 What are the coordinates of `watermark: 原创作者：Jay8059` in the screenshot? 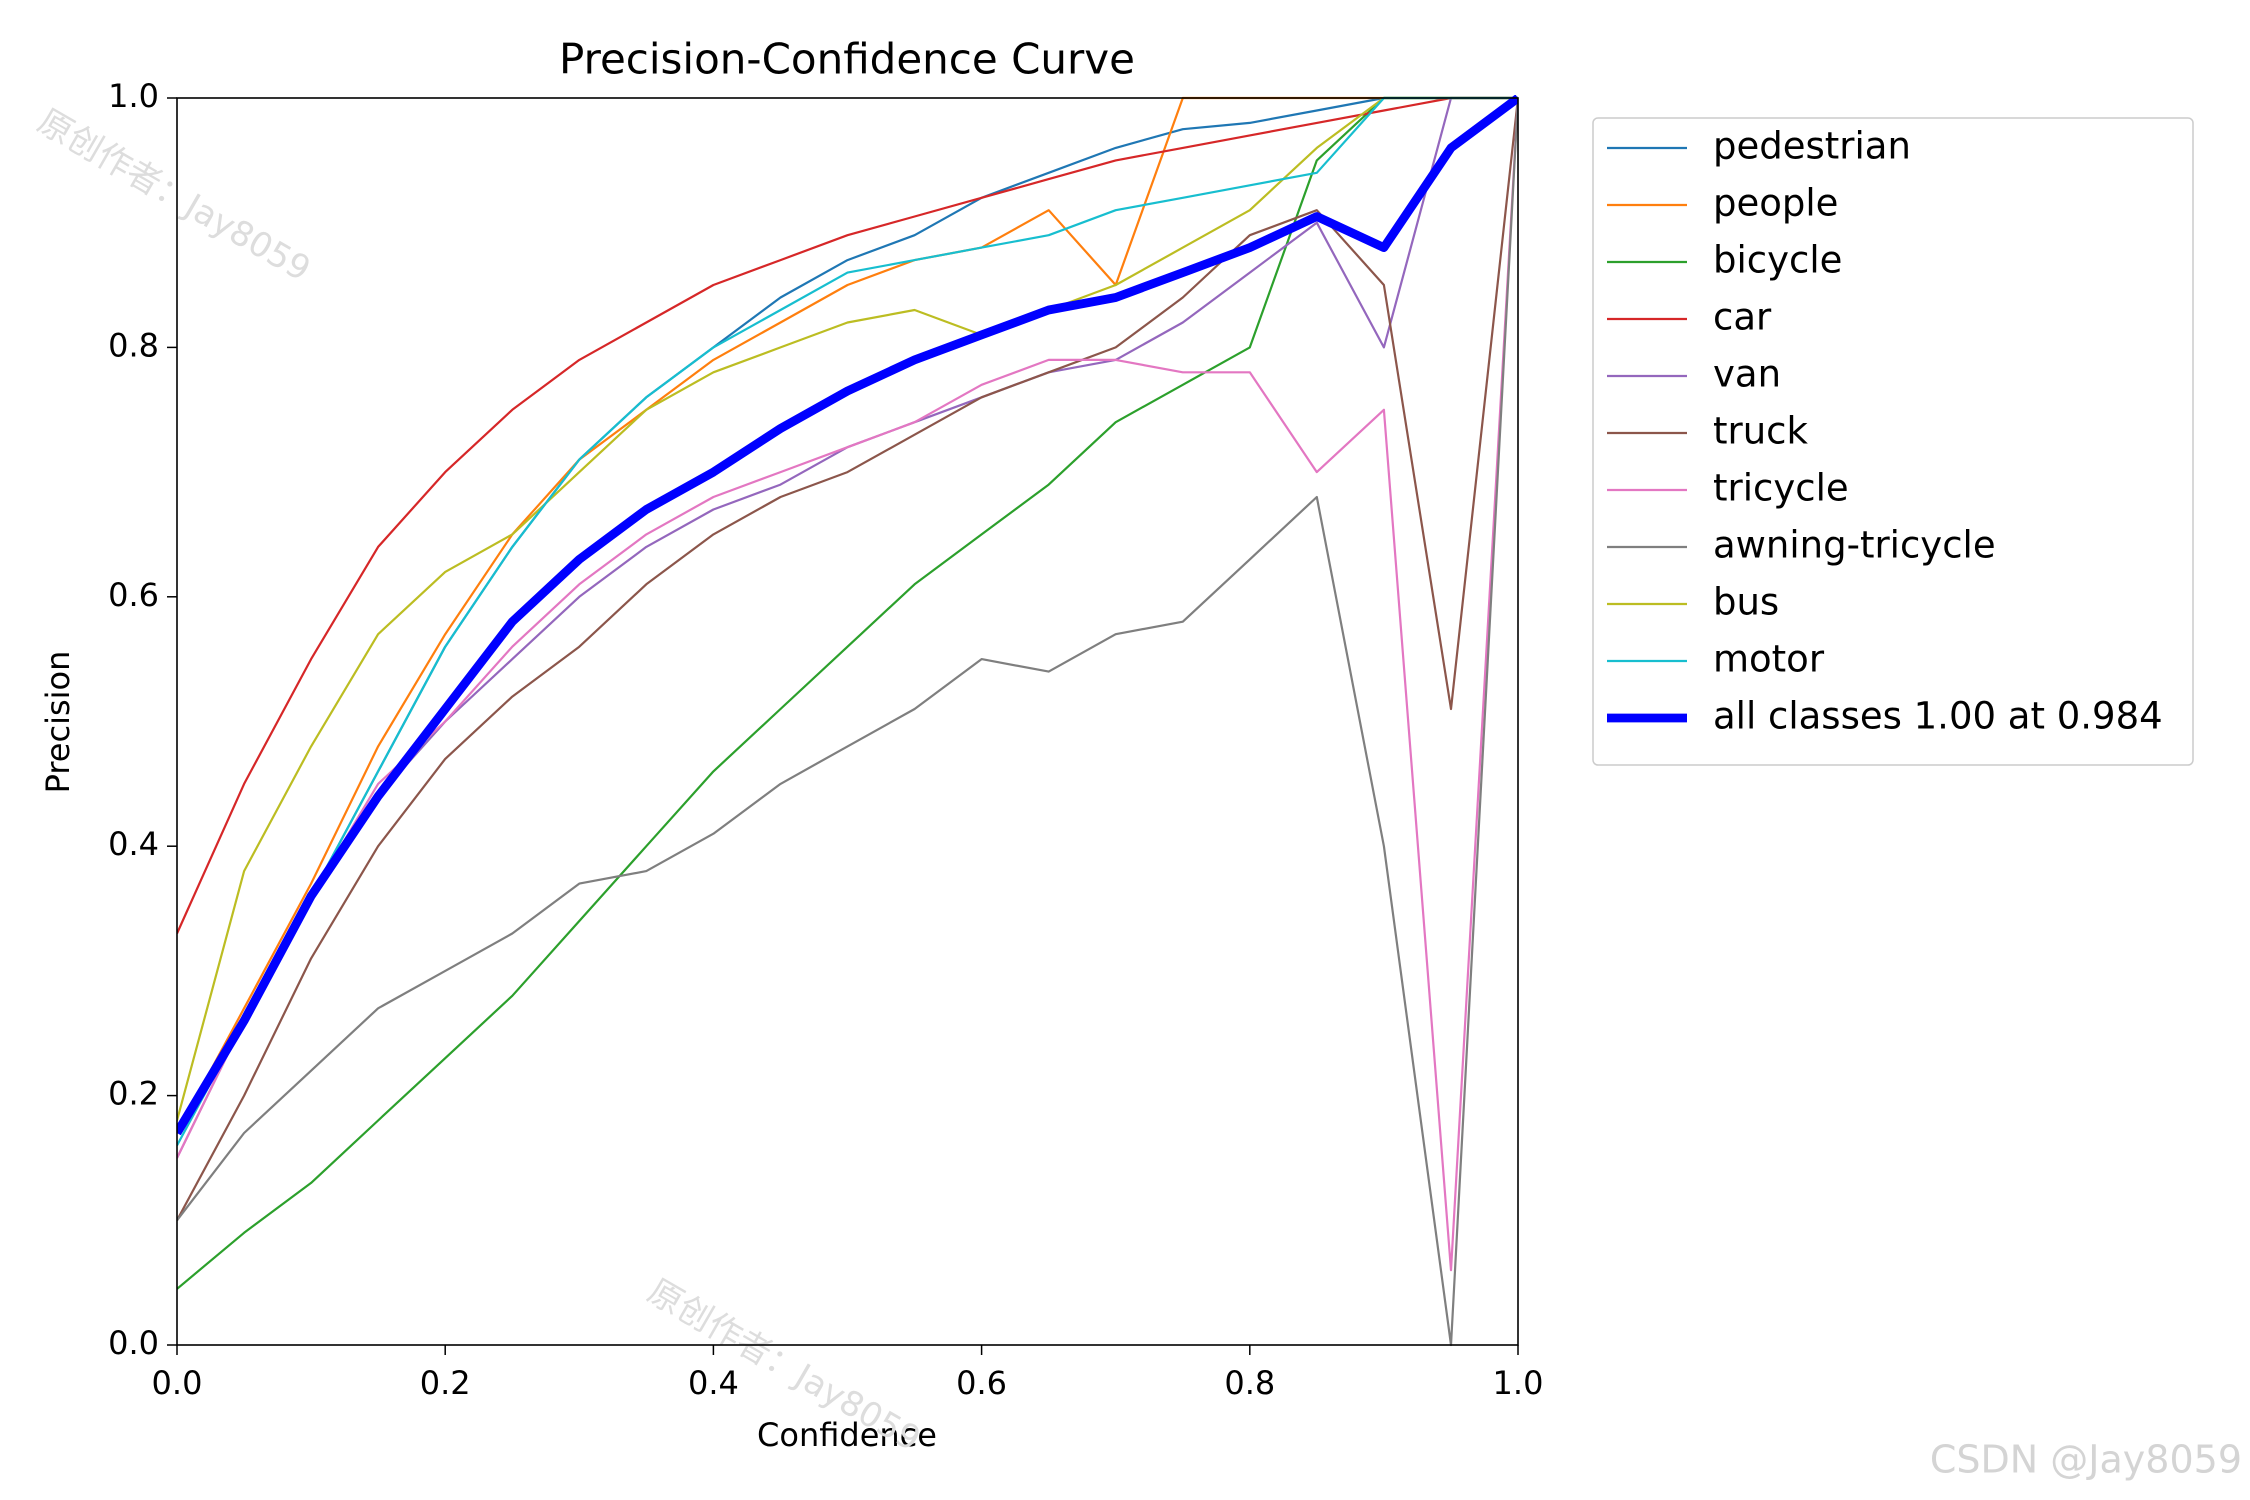 It's located at (174, 195).